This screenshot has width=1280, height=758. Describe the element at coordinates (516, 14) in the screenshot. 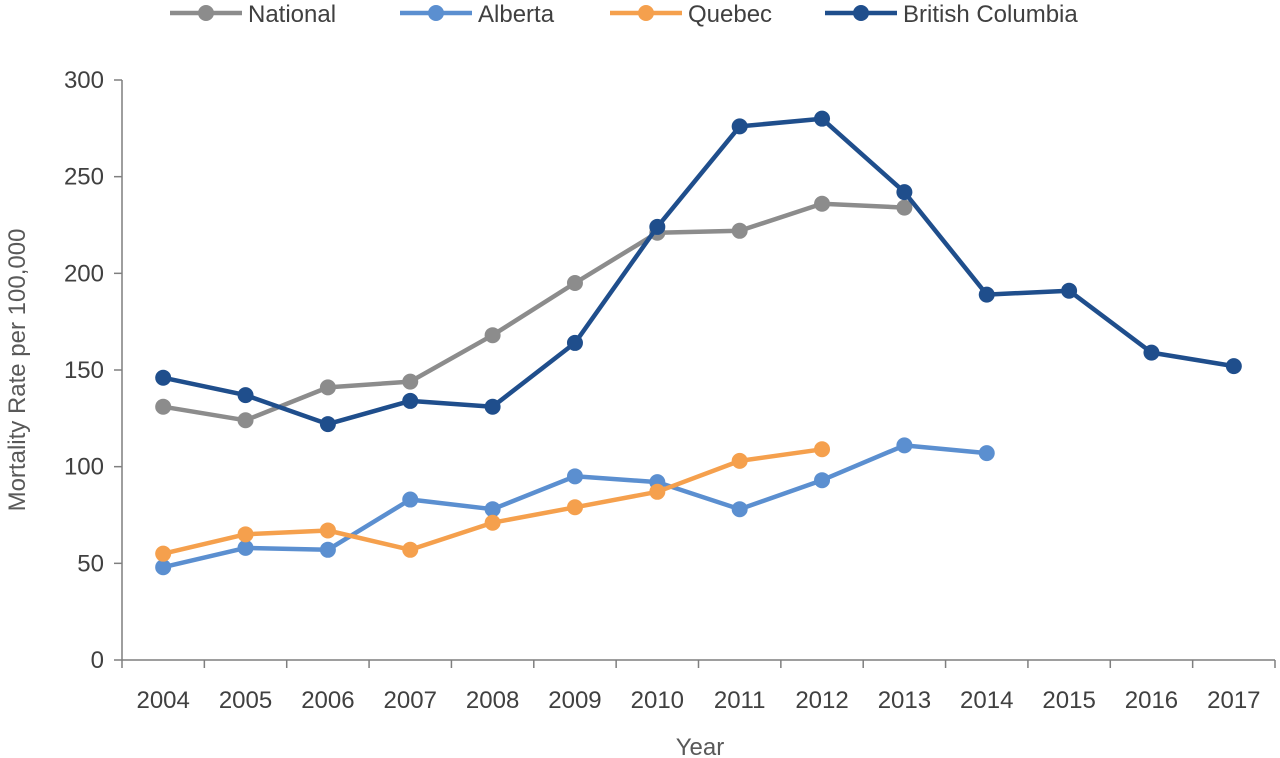

I see `legend-label: Alberta` at that location.